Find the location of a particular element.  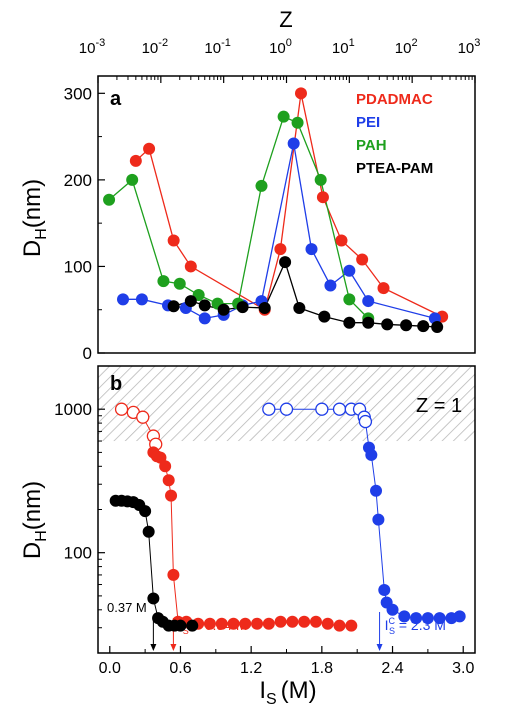

panel-b-x-tick-label: 1.8 is located at coordinates (322, 668).